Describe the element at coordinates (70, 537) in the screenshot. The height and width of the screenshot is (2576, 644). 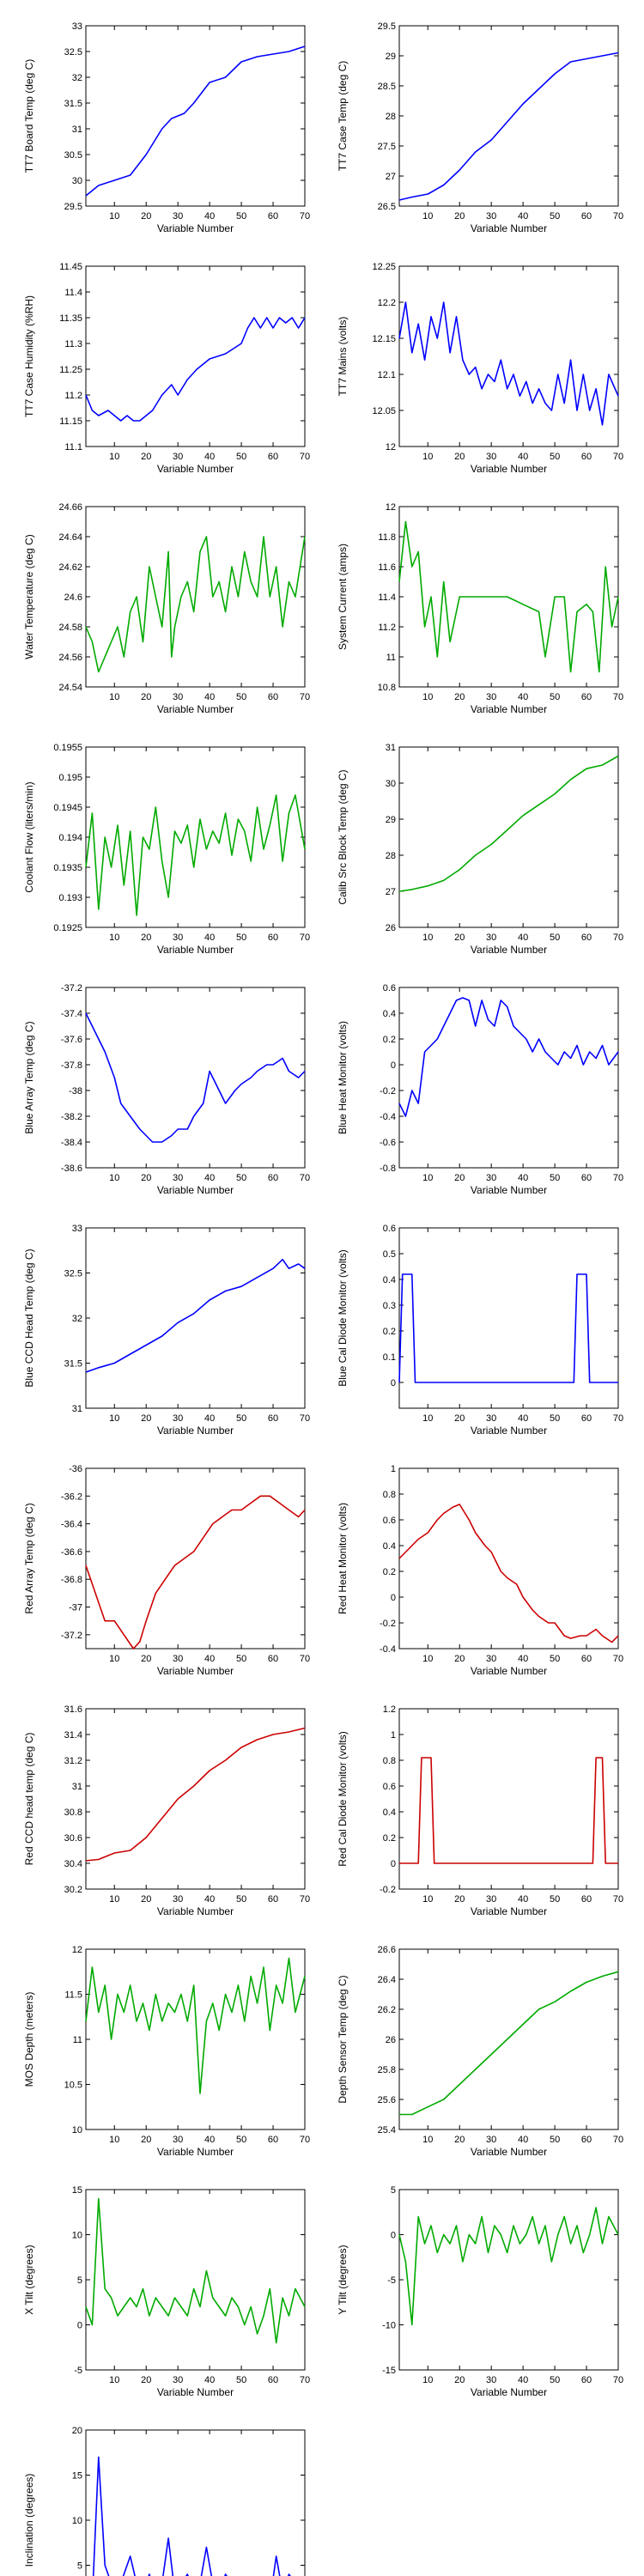
I see `y-tick-label: 24.64` at that location.